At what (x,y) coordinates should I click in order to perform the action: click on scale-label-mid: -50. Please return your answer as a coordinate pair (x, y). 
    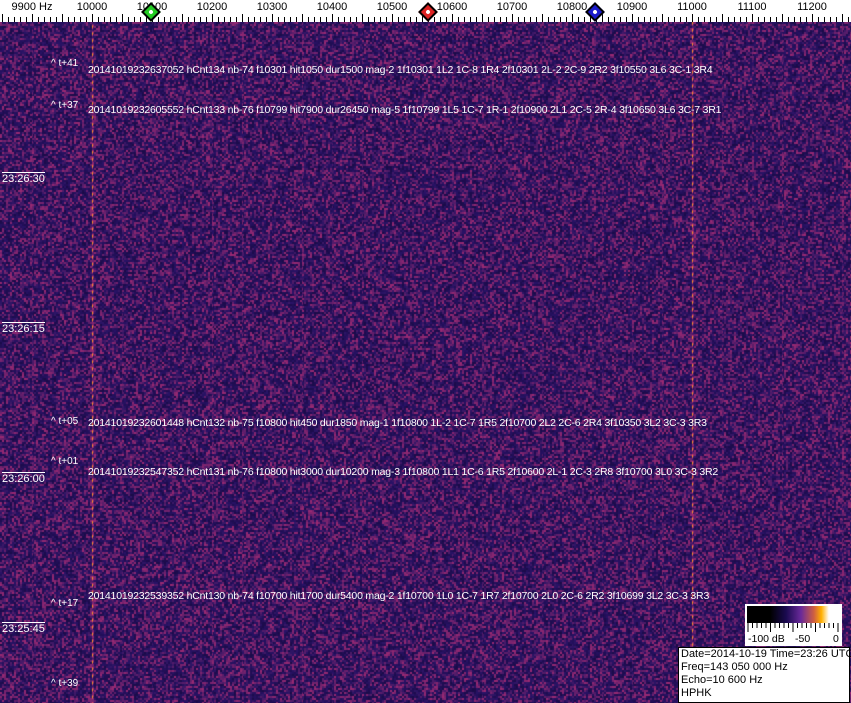
    Looking at the image, I should click on (803, 639).